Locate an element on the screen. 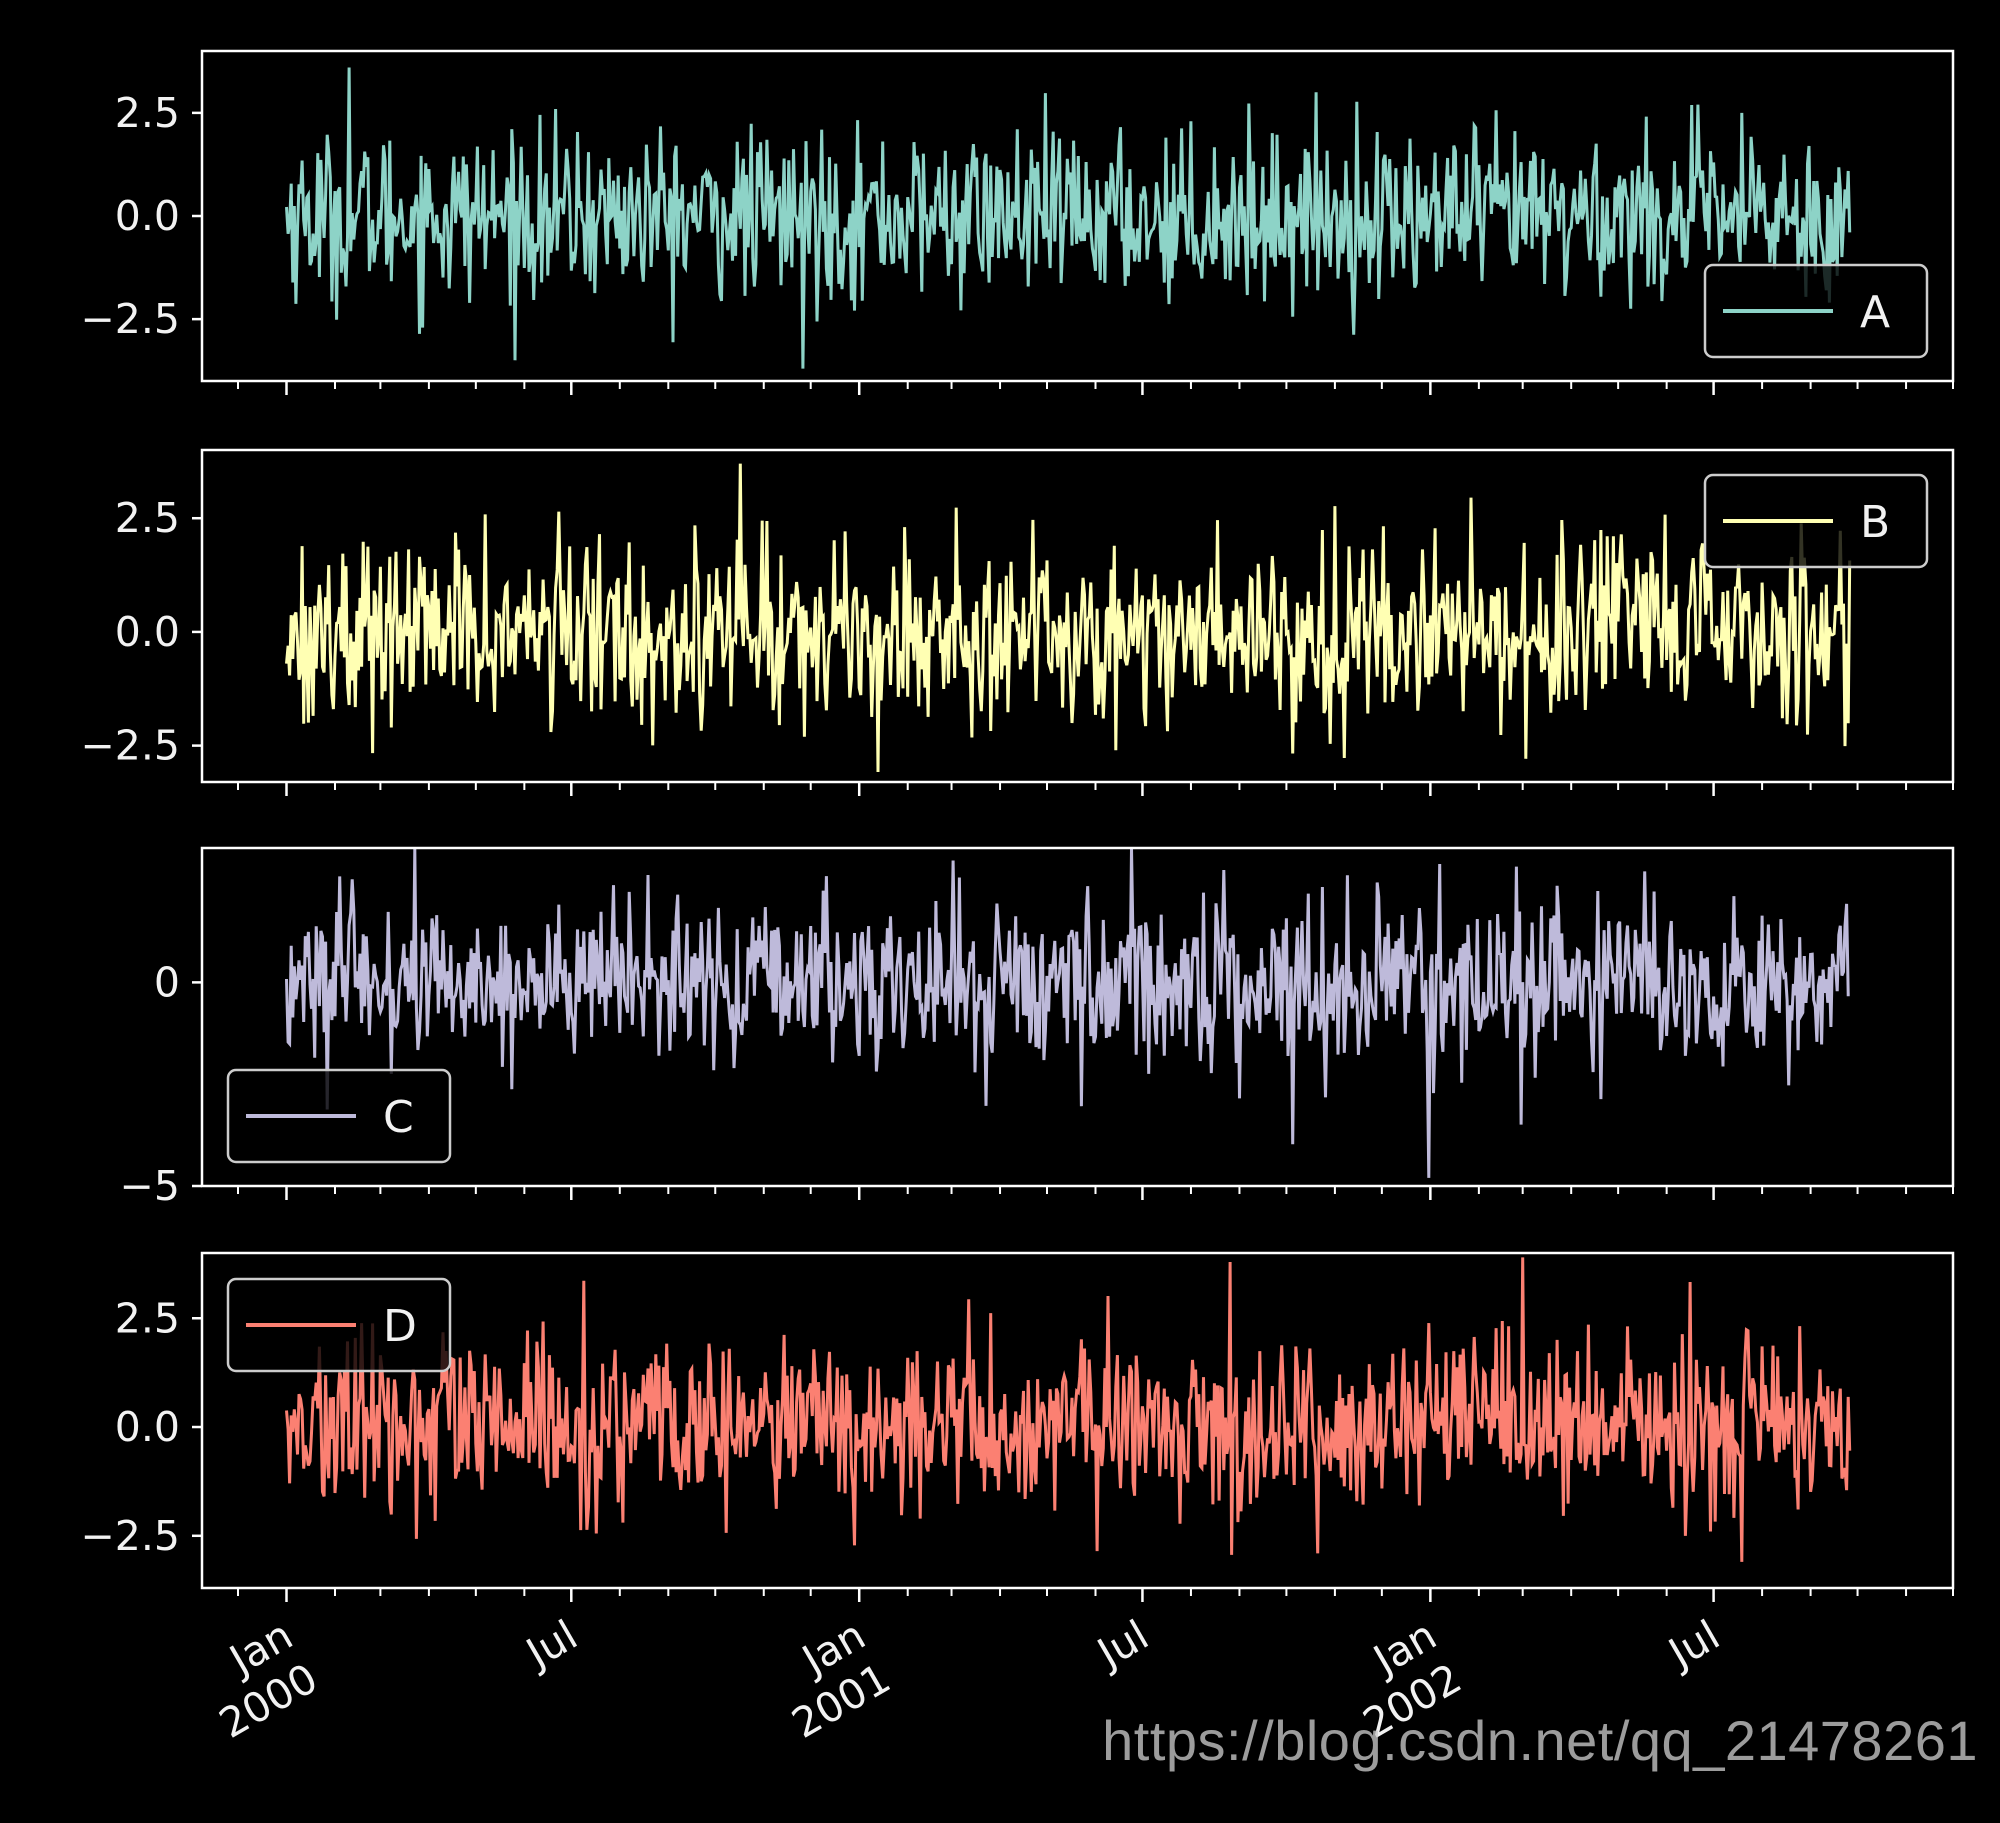 This screenshot has height=1823, width=2000. y-tick-label: 0 is located at coordinates (167, 982).